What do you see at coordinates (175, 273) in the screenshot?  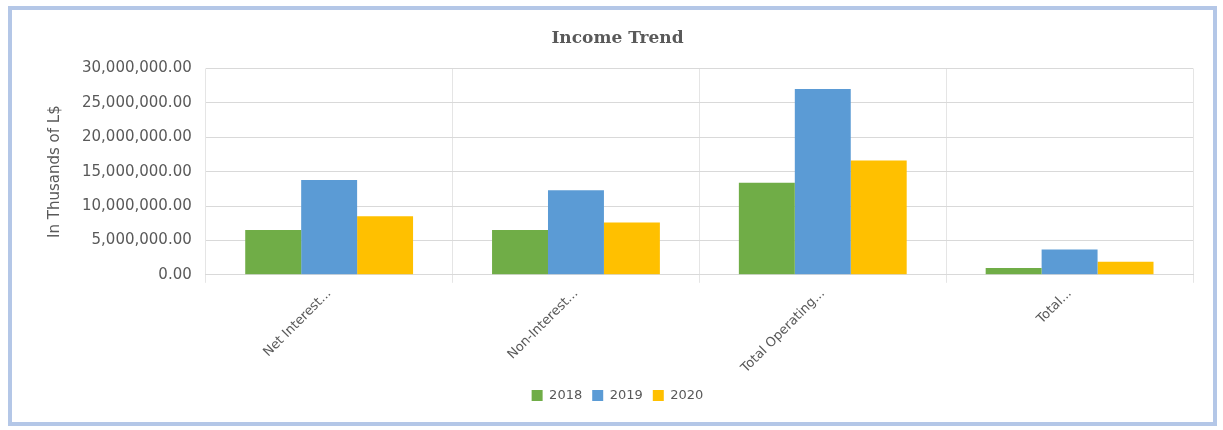 I see `y-tick-label: 0.00` at bounding box center [175, 273].